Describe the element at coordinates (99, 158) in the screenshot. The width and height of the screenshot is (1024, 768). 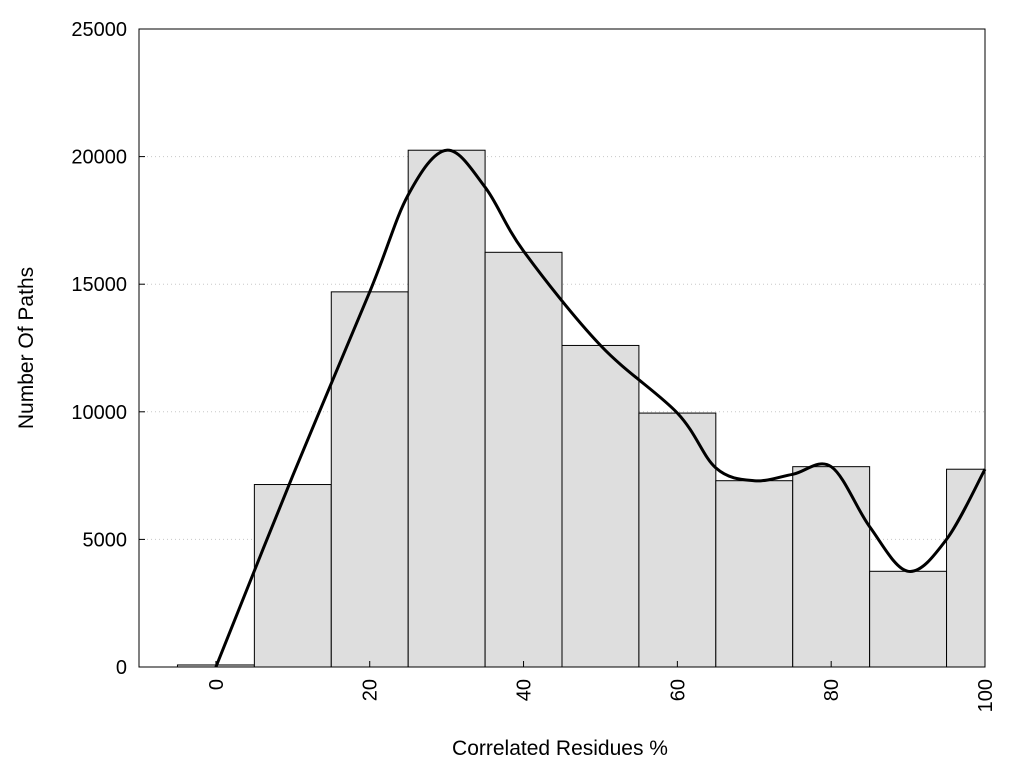
I see `y-tick-label: 20000` at that location.